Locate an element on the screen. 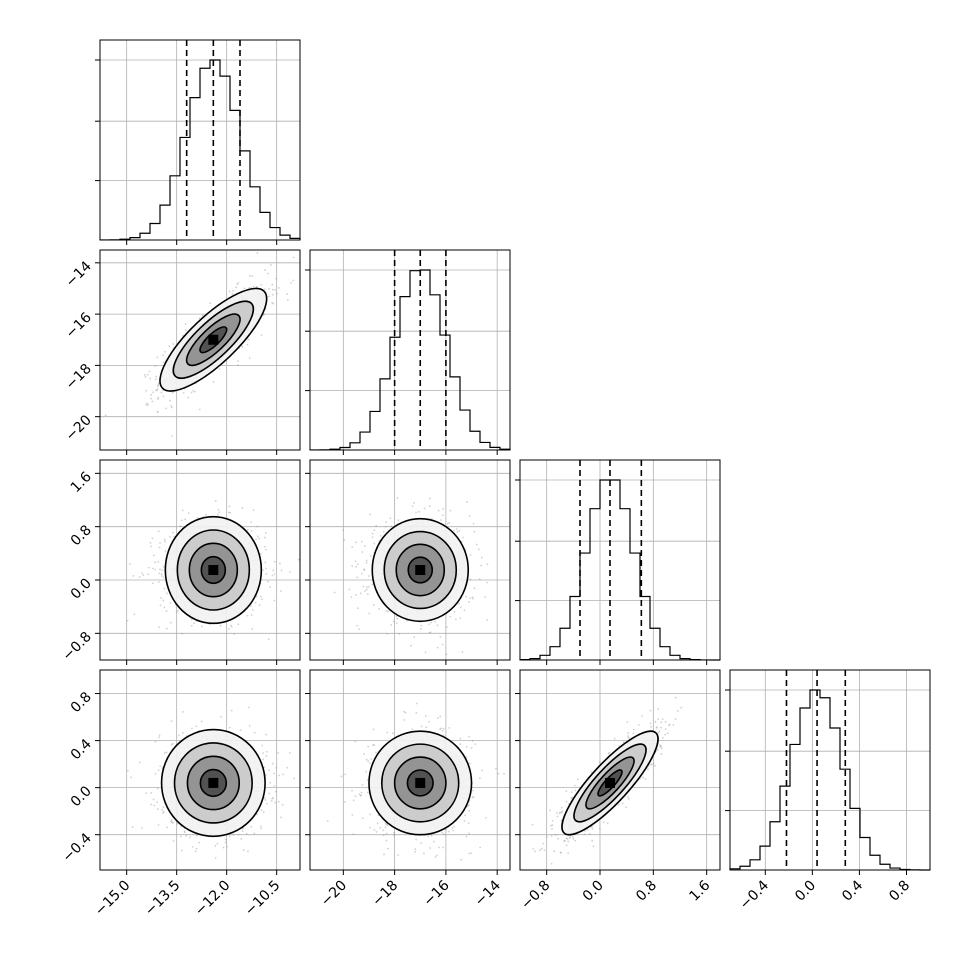  panel-frame is located at coordinates (410, 770).